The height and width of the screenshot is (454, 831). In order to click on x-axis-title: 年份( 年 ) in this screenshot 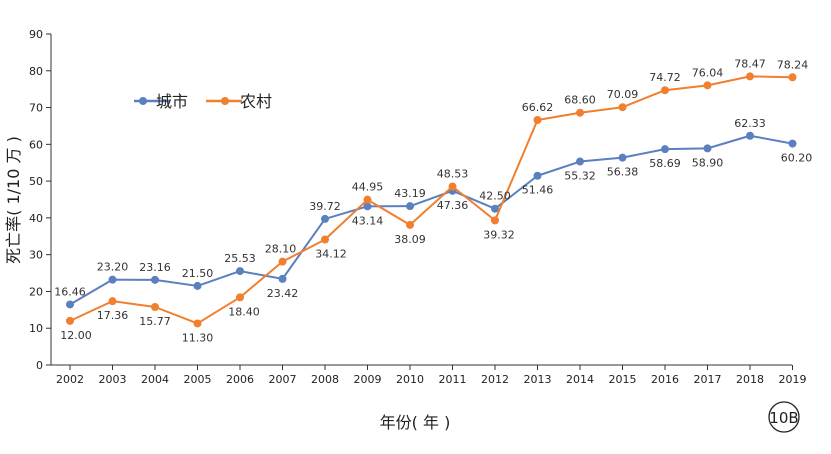, I will do `click(415, 422)`.